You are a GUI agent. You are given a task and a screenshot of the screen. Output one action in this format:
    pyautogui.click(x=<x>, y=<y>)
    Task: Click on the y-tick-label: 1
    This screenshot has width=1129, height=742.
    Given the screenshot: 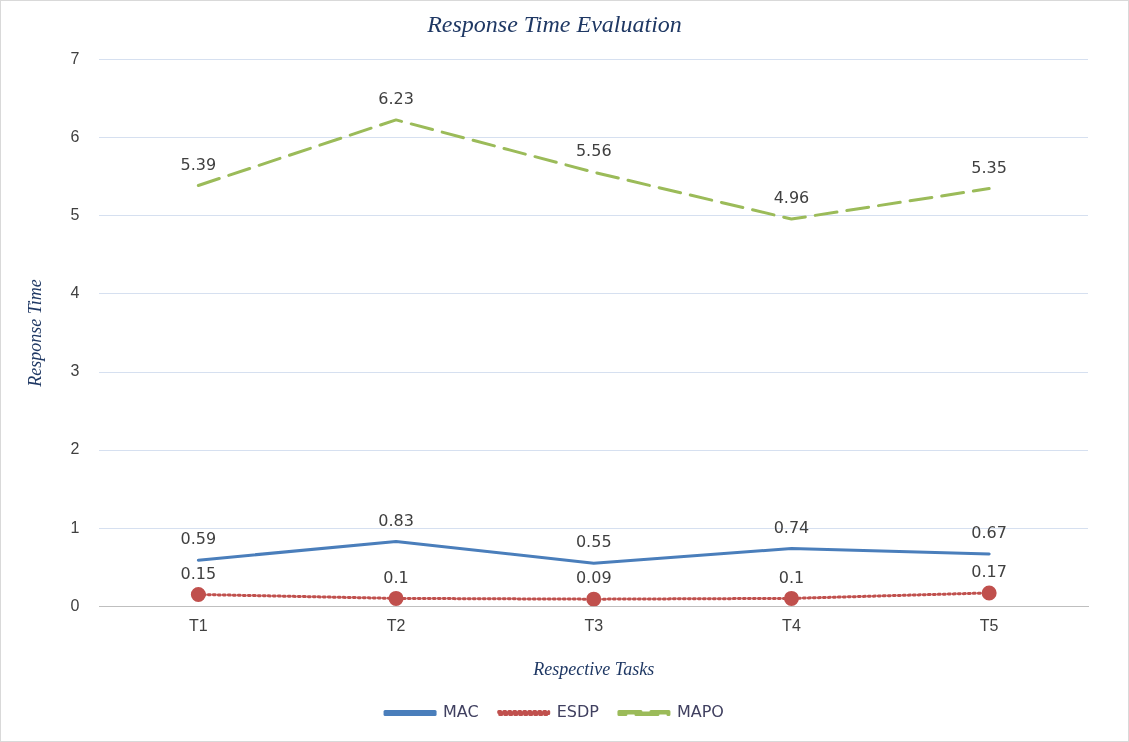 What is the action you would take?
    pyautogui.click(x=75, y=527)
    